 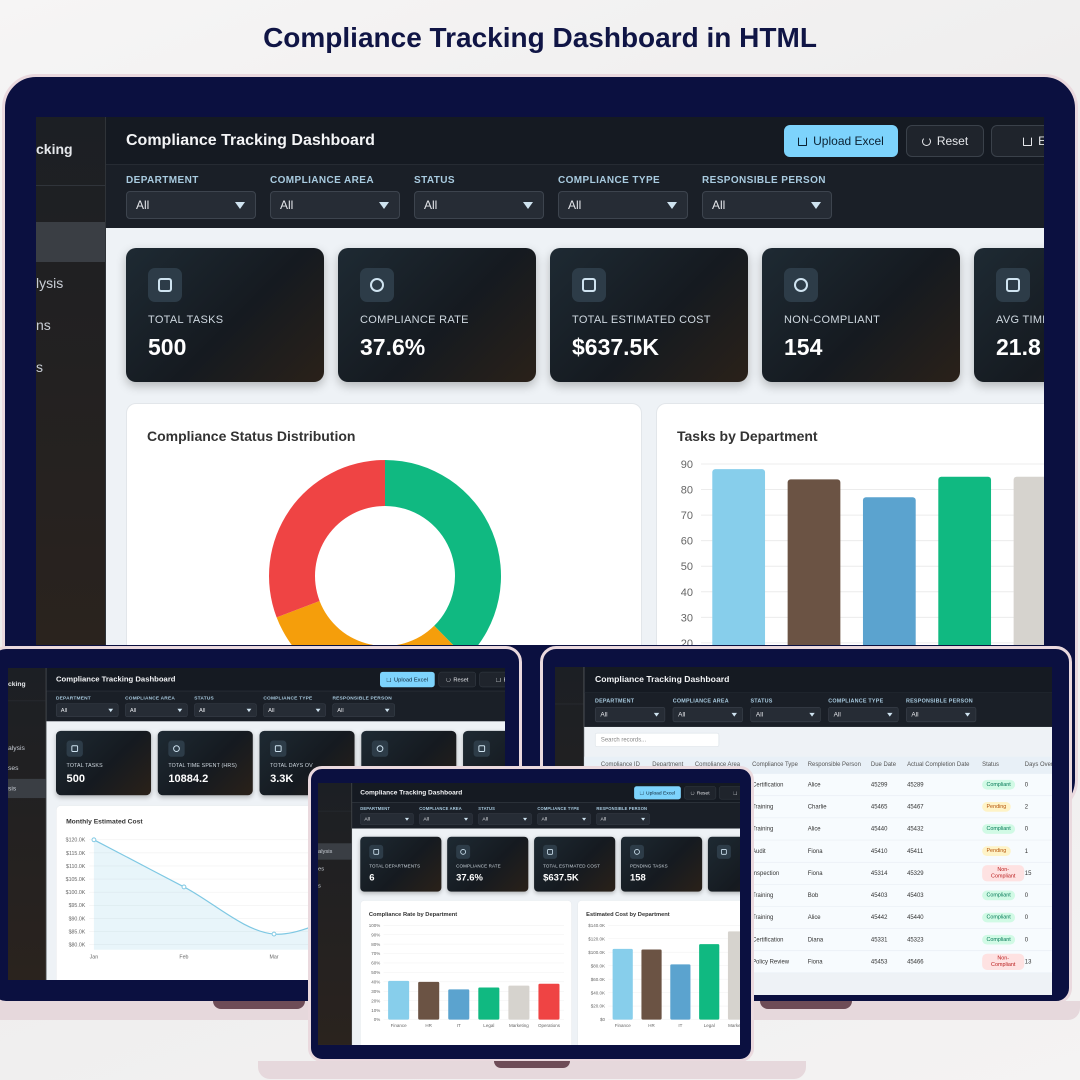 I want to click on chart-title: Tasks by Department, so click(x=747, y=436).